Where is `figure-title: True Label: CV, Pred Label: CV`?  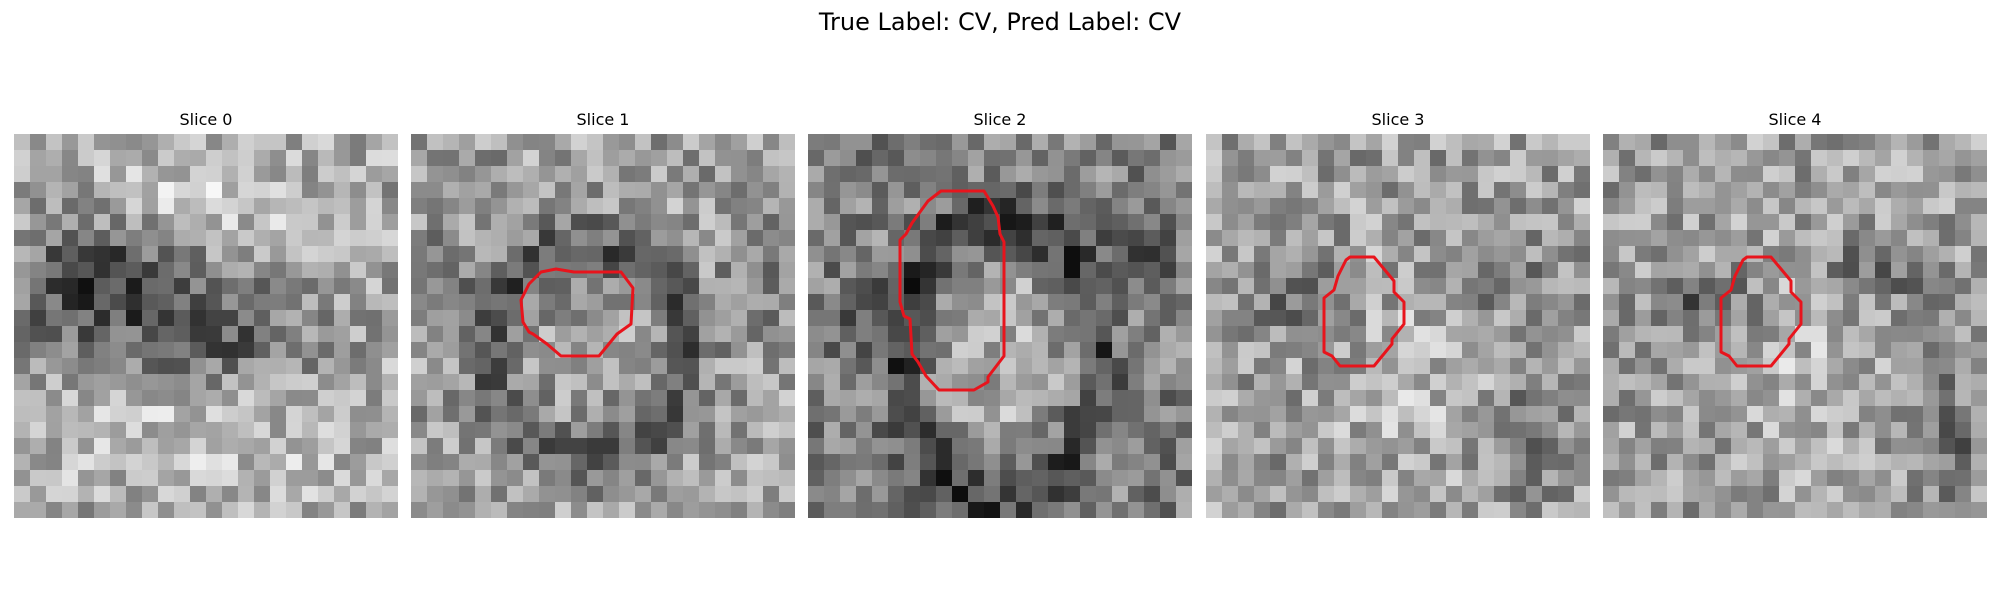
figure-title: True Label: CV, Pred Label: CV is located at coordinates (1000, 22).